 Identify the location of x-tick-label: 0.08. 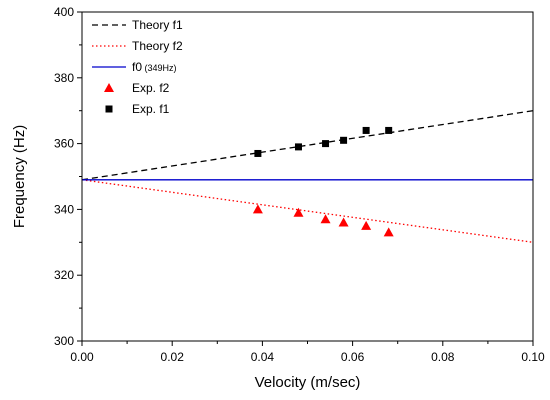
(443, 357).